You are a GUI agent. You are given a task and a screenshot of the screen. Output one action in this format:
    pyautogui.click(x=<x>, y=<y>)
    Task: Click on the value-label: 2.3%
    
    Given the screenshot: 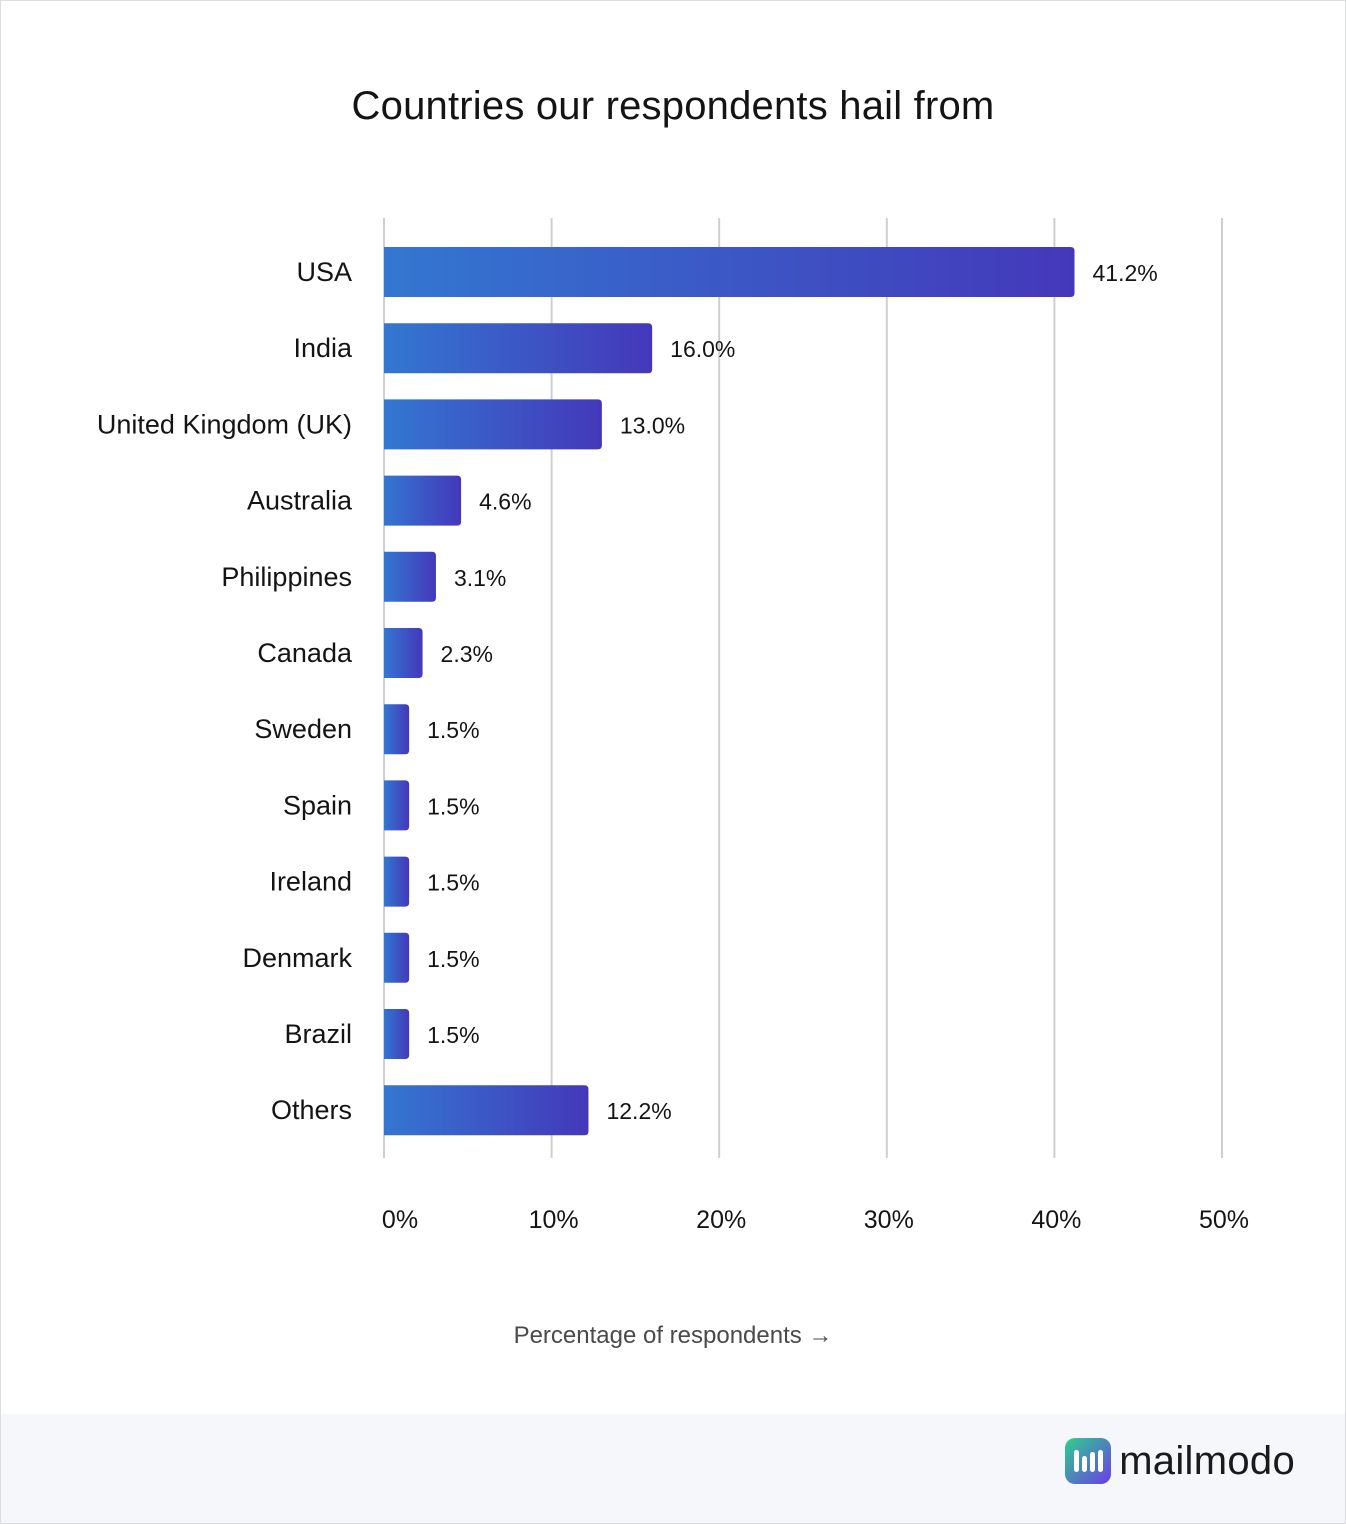 What is the action you would take?
    pyautogui.click(x=467, y=654)
    